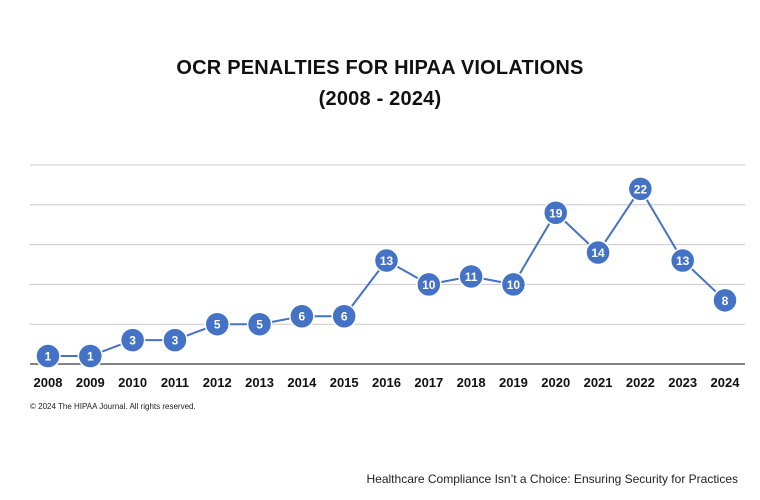 The image size is (760, 500). I want to click on x-tick-label: 2019, so click(513, 382).